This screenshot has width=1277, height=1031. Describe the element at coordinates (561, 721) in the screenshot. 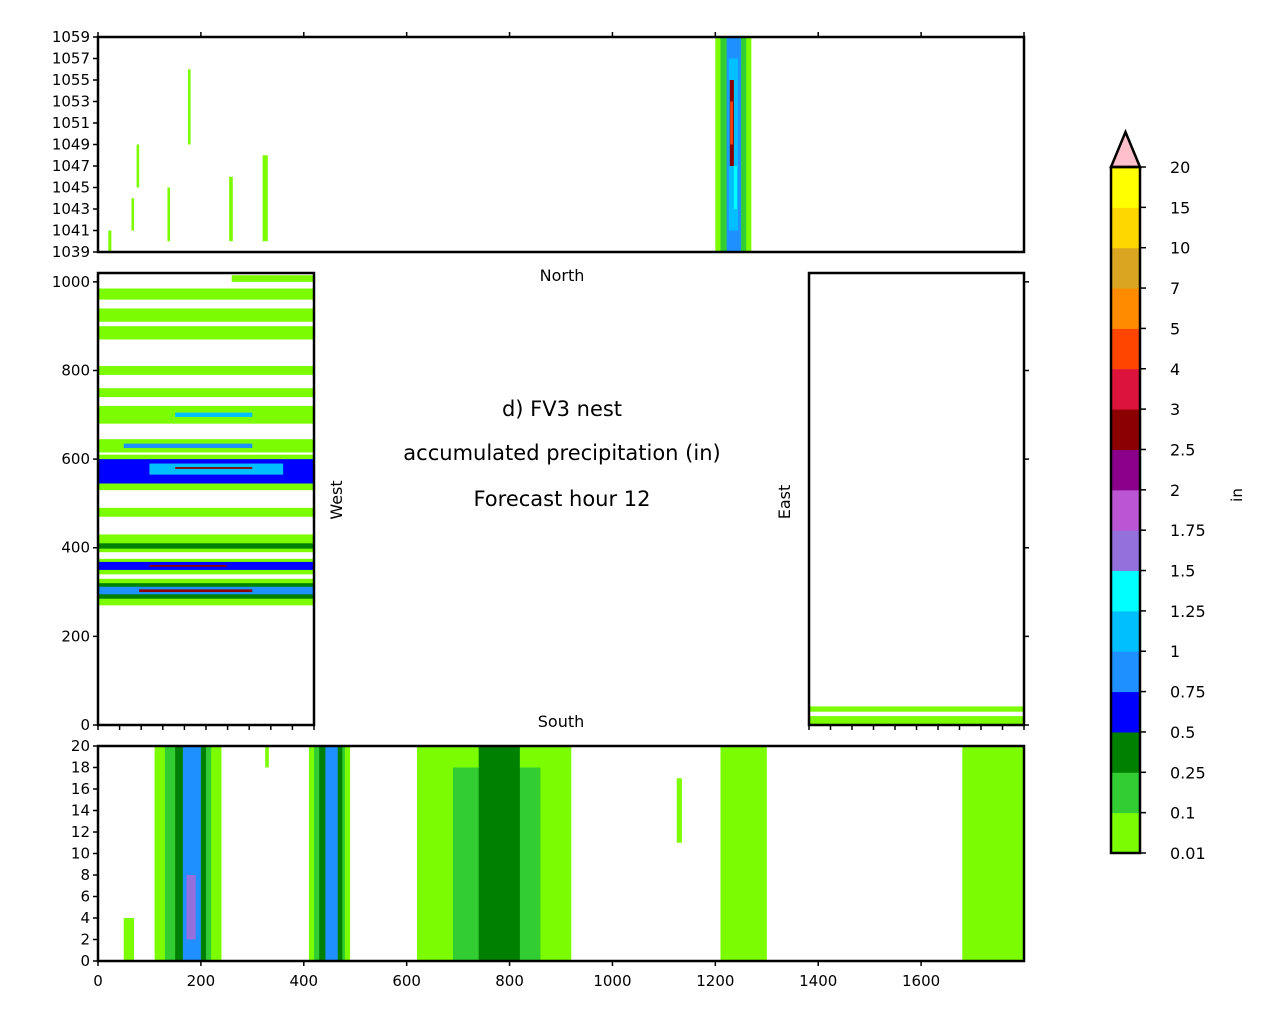

I see `panel-label-south: South` at that location.